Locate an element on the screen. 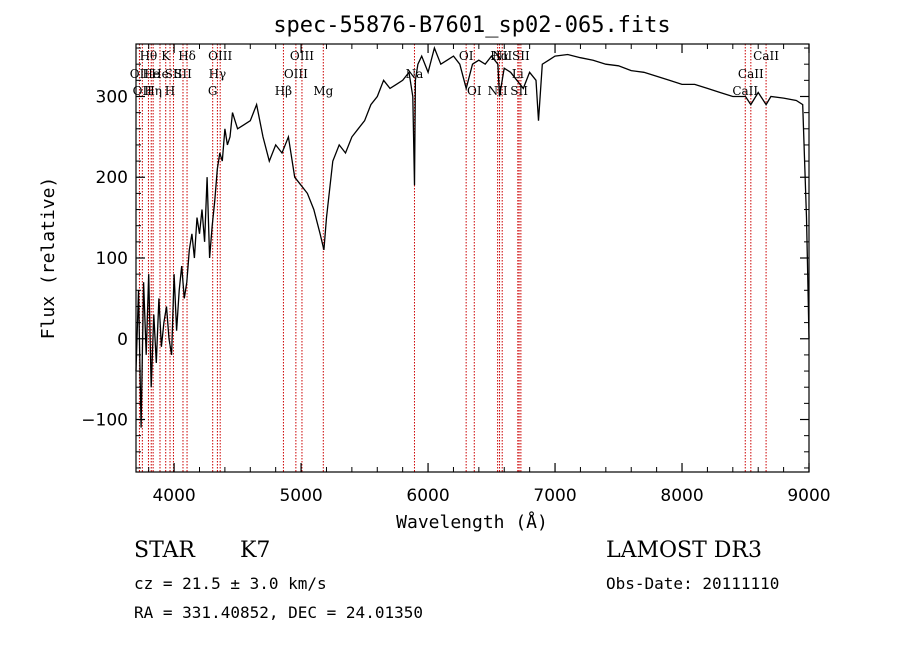  redshift-readout: cz = 21.5 ± 3.0 km/s is located at coordinates (230, 583).